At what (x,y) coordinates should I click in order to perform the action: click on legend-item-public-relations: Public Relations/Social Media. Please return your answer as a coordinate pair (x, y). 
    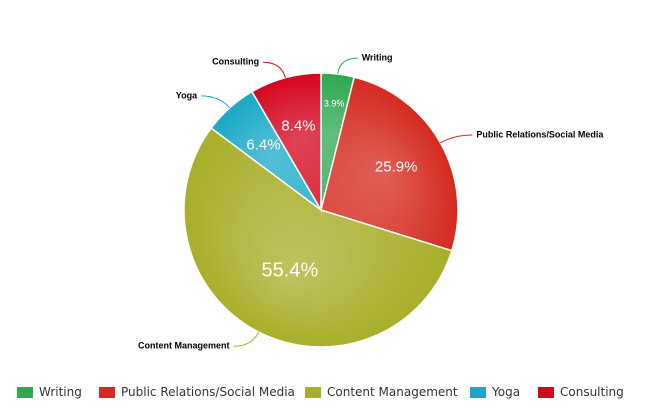
    Looking at the image, I should click on (197, 392).